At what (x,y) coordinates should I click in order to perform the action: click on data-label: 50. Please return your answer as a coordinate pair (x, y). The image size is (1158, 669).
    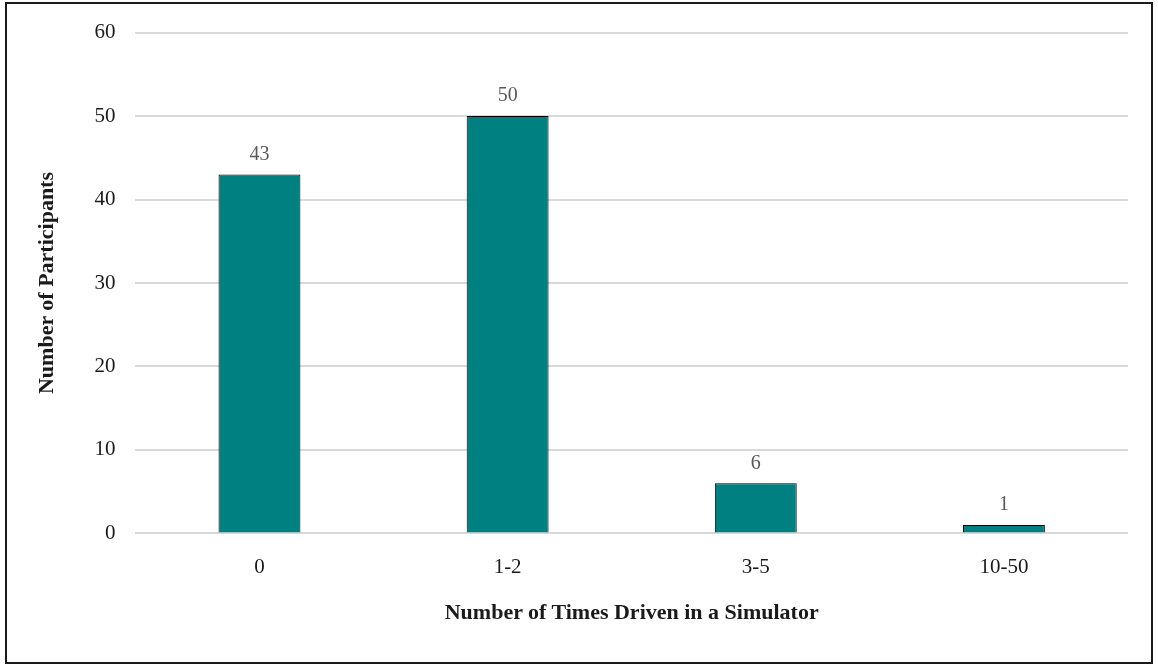
    Looking at the image, I should click on (507, 94).